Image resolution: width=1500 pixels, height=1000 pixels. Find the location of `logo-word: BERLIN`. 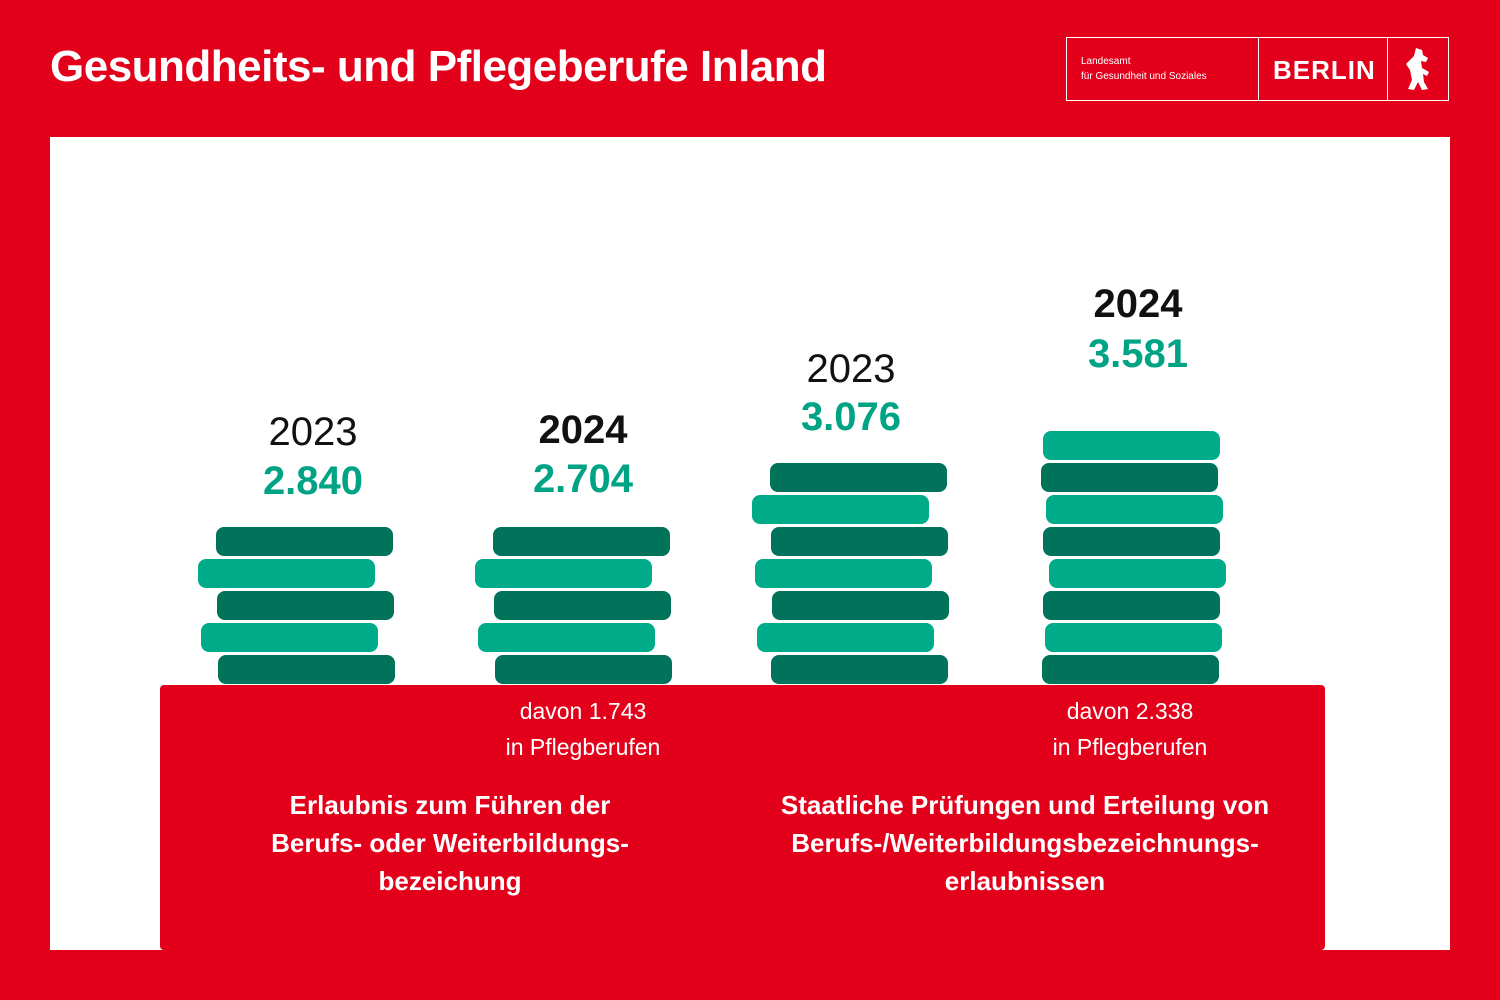

logo-word: BERLIN is located at coordinates (1324, 70).